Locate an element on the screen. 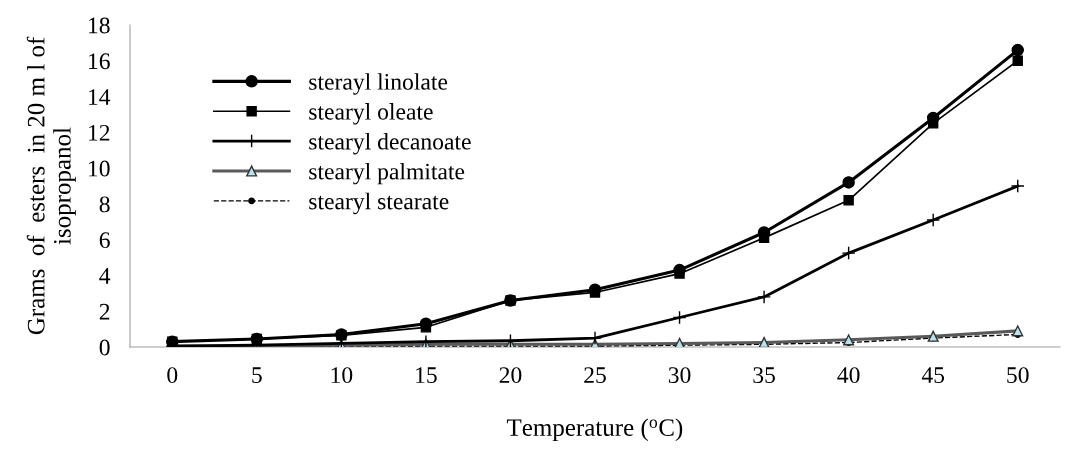 The width and height of the screenshot is (1068, 459). x-tick-label: 20 is located at coordinates (510, 375).